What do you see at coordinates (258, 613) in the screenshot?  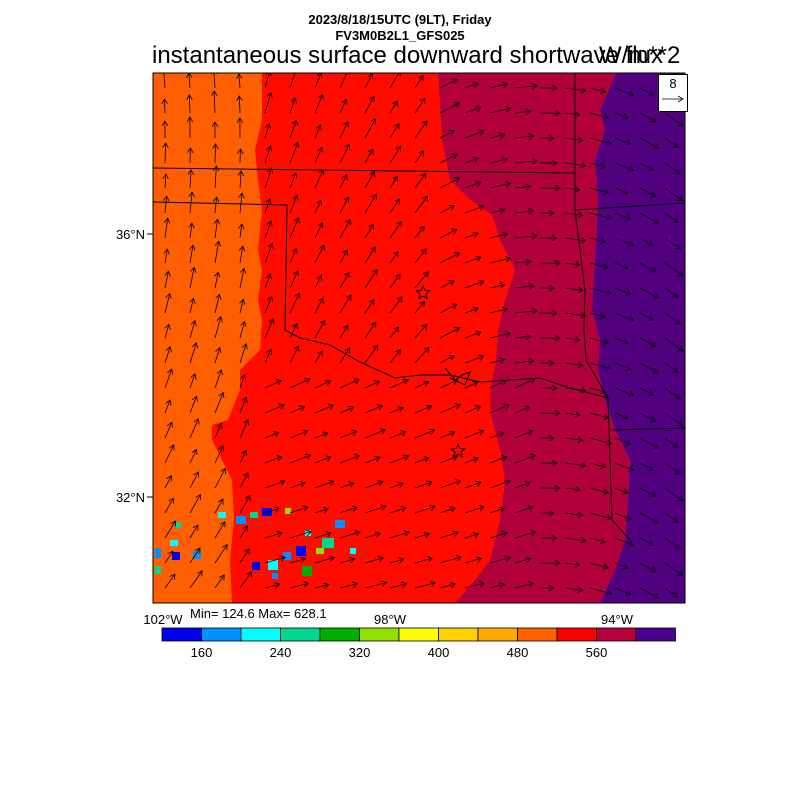 I see `min-max-label: Min= 124.6 Max= 628.1` at bounding box center [258, 613].